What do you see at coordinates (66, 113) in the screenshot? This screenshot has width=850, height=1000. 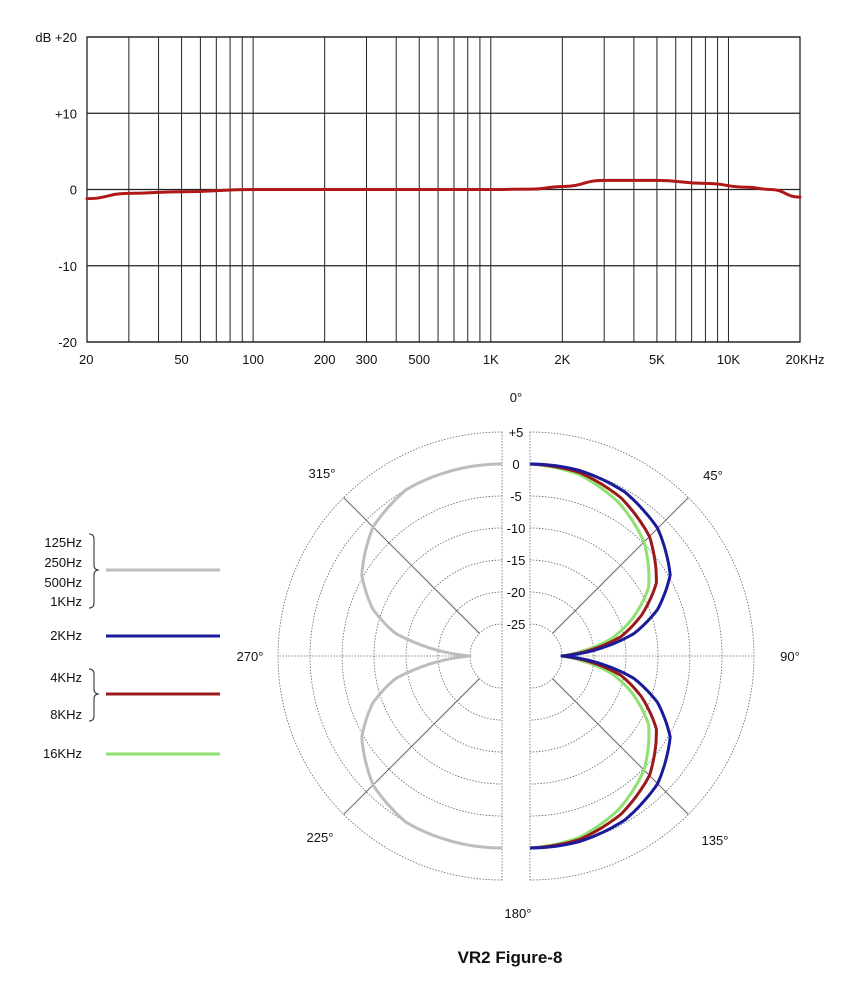 I see `y-tick-label: +10` at bounding box center [66, 113].